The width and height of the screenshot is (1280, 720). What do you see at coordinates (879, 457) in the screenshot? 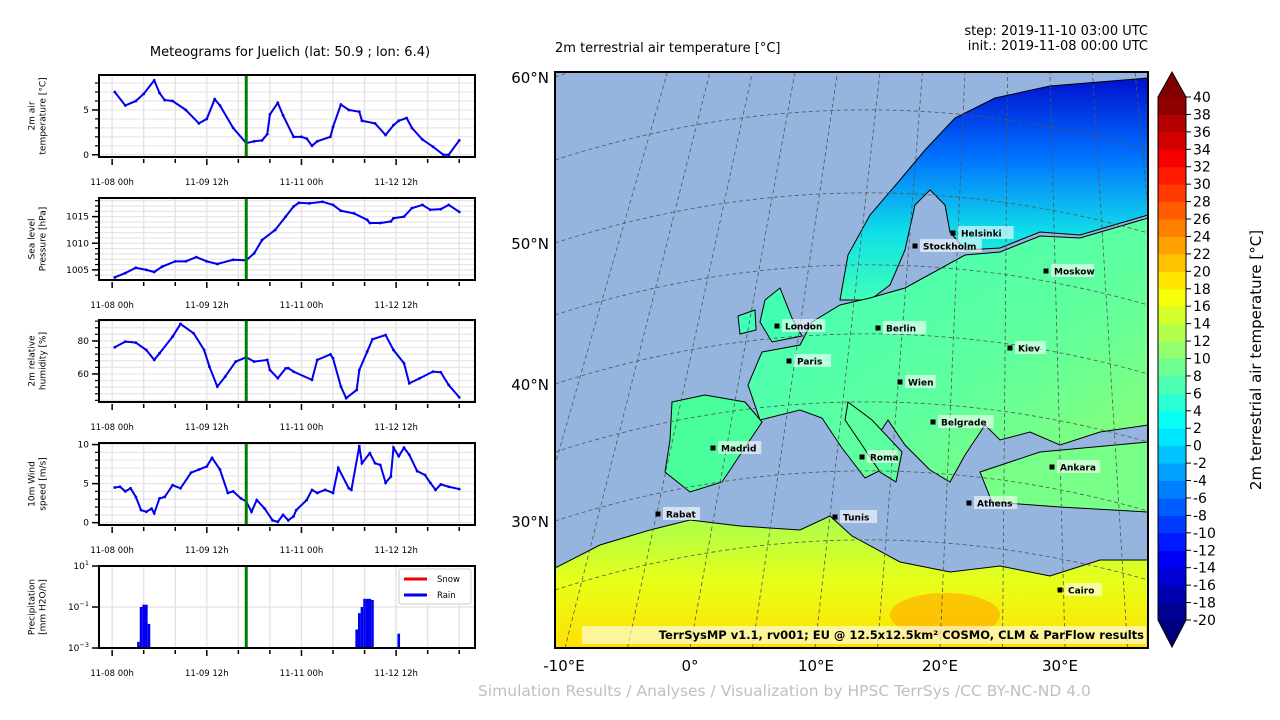
I see `city-roma: Roma` at bounding box center [879, 457].